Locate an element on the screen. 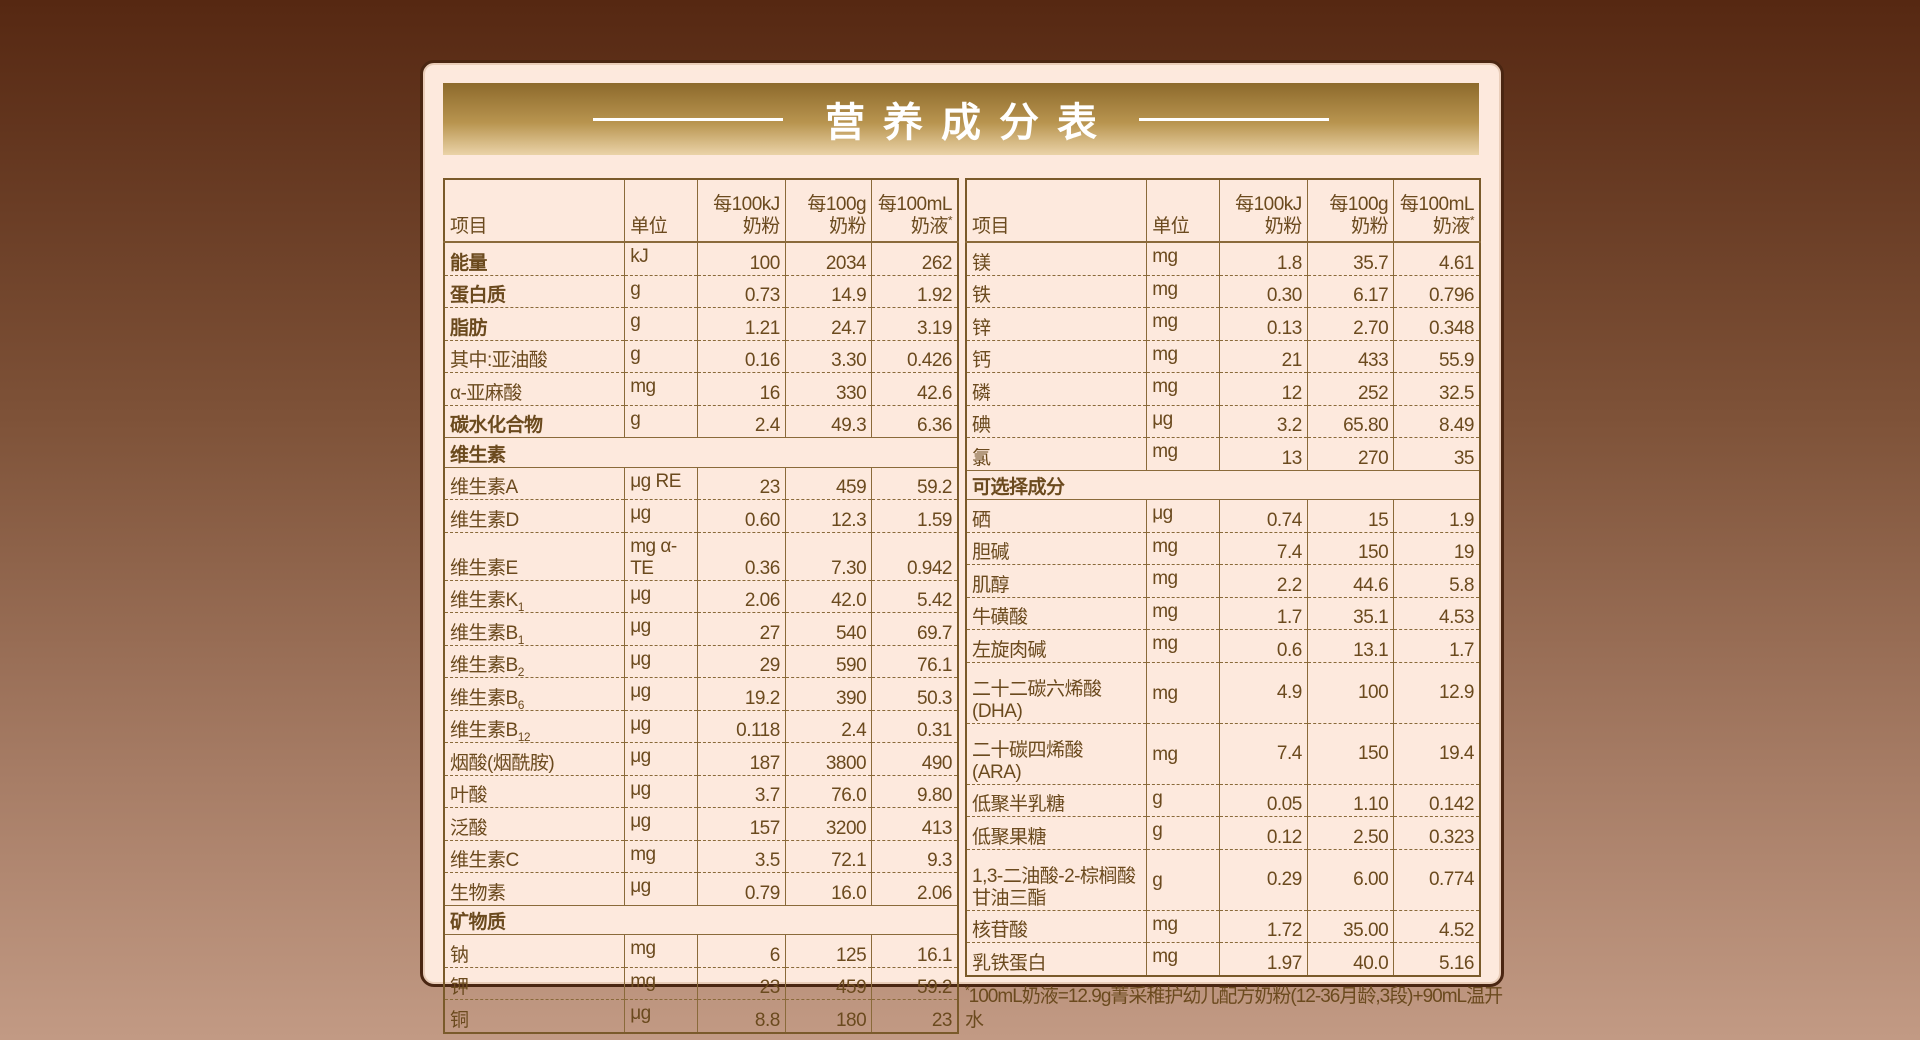 The image size is (1920, 1040). value: 3.5 is located at coordinates (767, 860).